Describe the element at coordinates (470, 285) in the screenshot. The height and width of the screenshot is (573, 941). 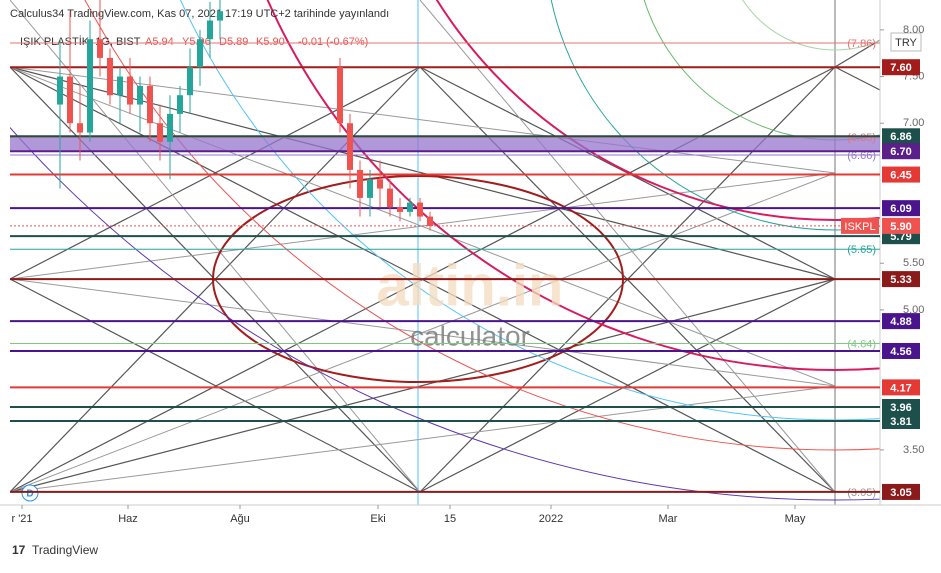
I see `watermark-brand: altin.in` at that location.